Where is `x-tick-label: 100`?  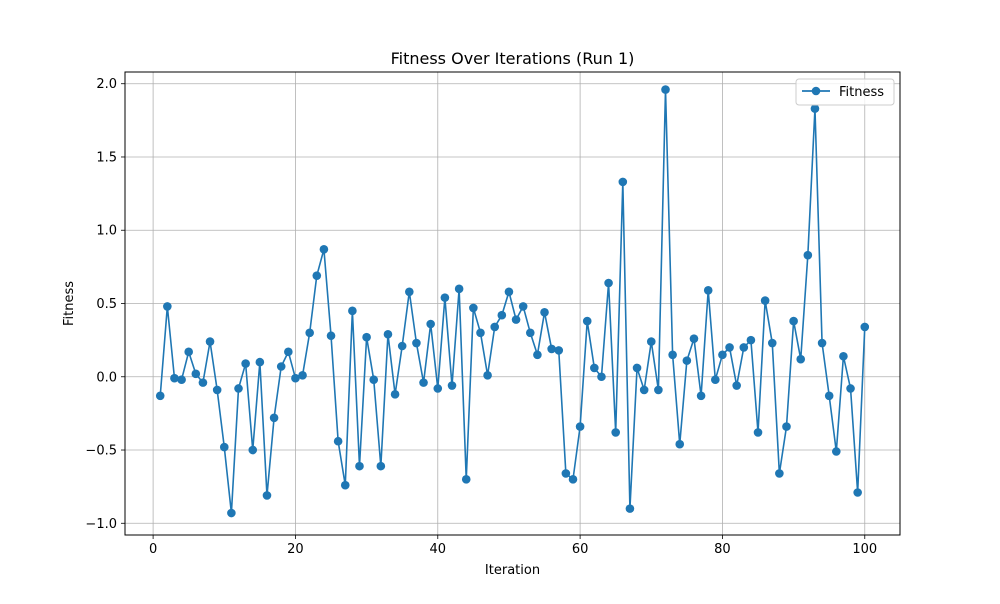
x-tick-label: 100 is located at coordinates (864, 549).